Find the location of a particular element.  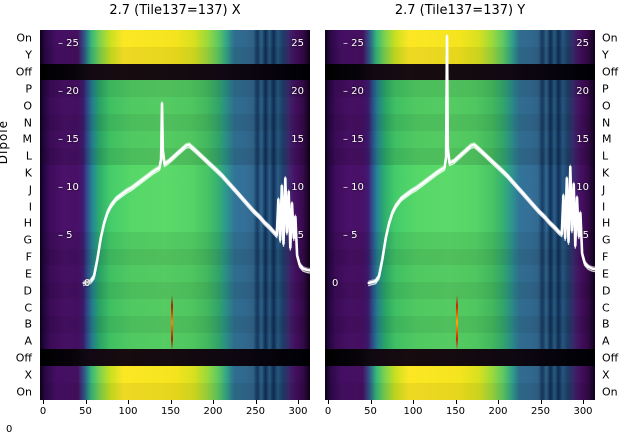

dipole-label-left-o-4: O is located at coordinates (27, 106).